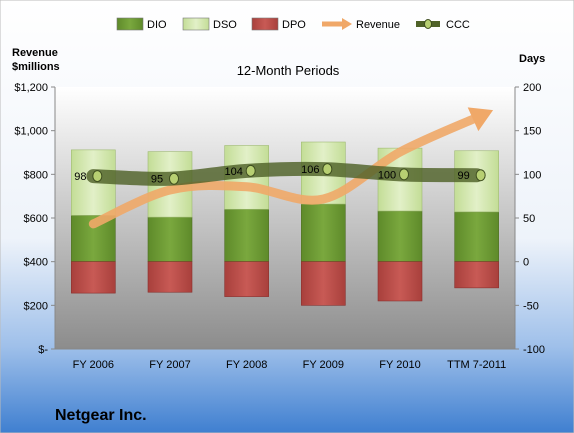 The image size is (574, 433). Describe the element at coordinates (310, 170) in the screenshot. I see `ccc-data-label: 106` at that location.